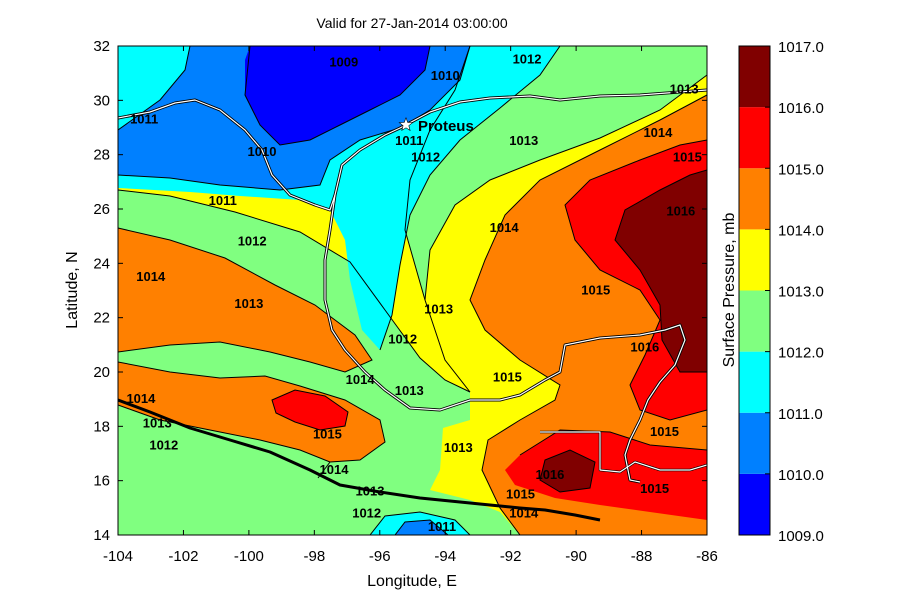 Image resolution: width=900 pixels, height=600 pixels. I want to click on band-1016-1017-east, so click(661, 271).